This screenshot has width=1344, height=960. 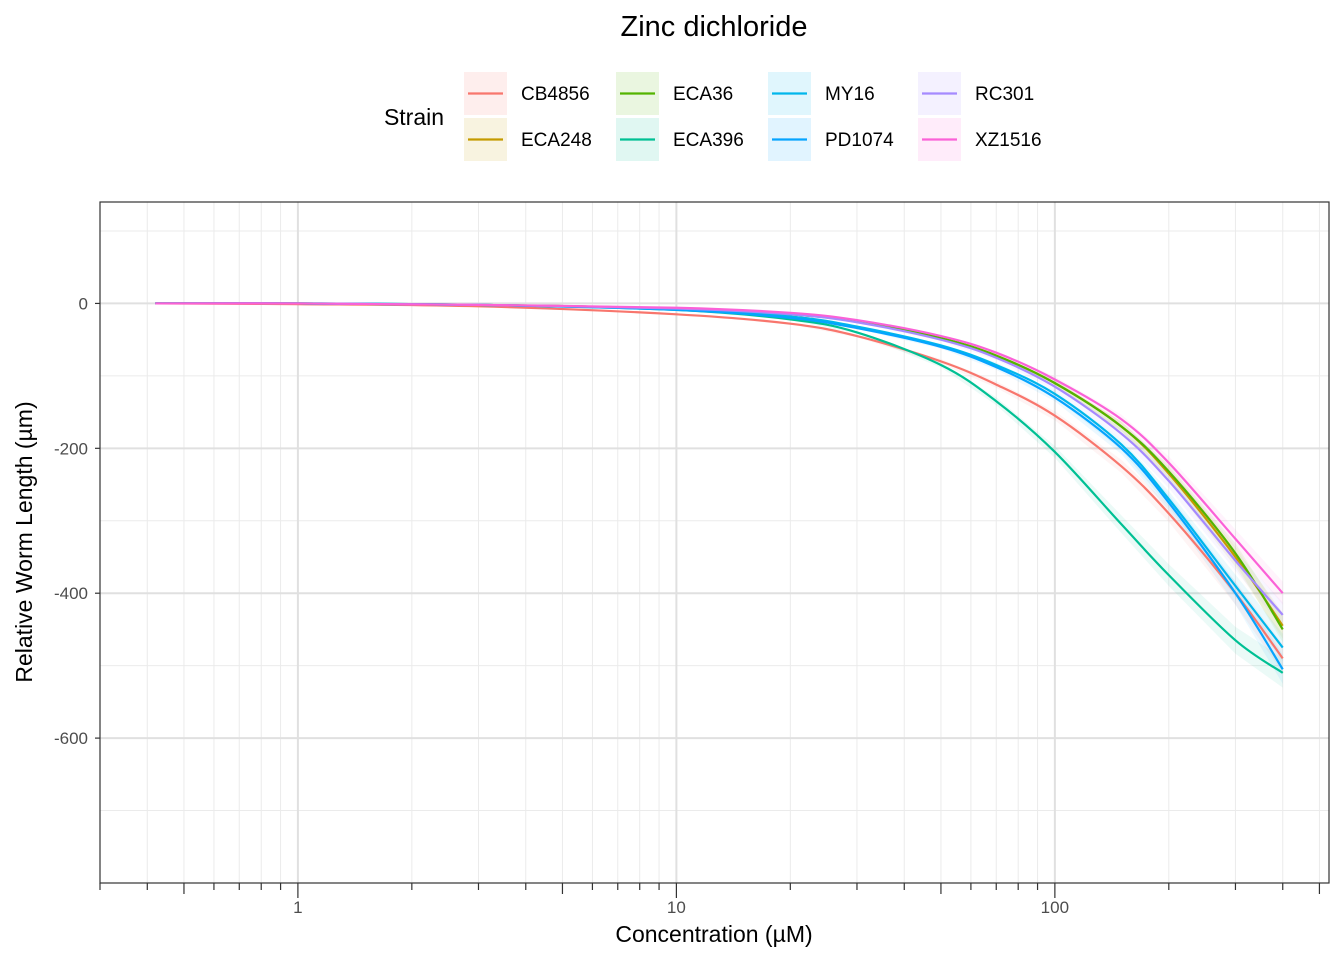 I want to click on legend-label: ECA248, so click(x=556, y=140).